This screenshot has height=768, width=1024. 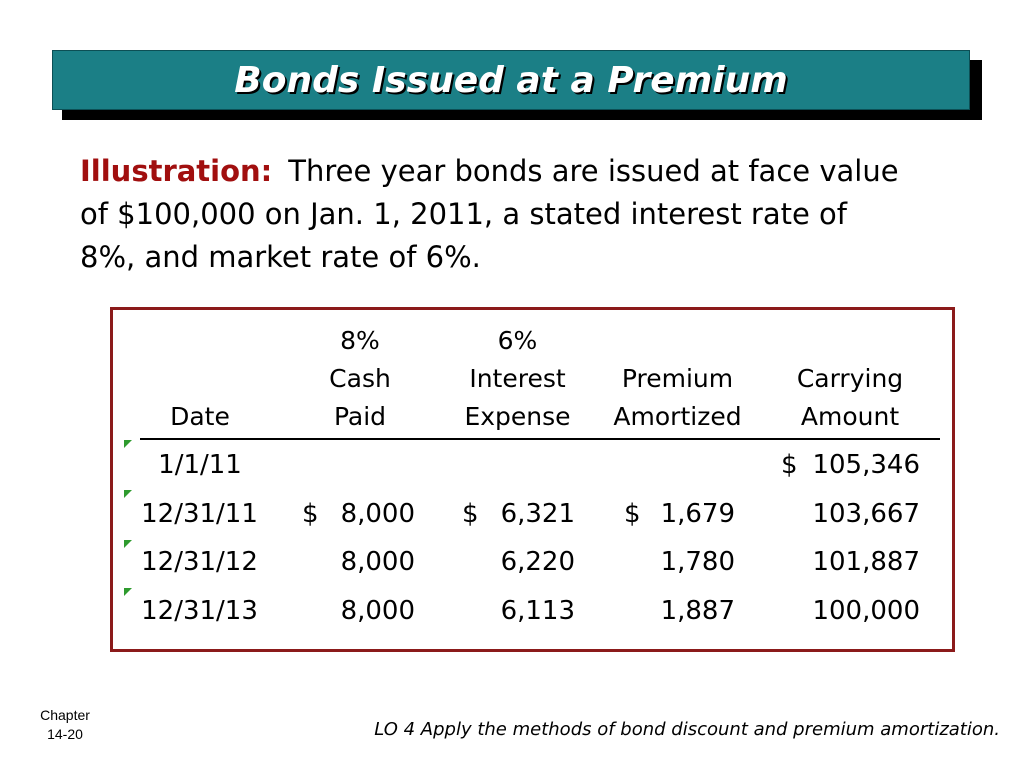 I want to click on cell-date: 12/31/13, so click(x=199, y=611).